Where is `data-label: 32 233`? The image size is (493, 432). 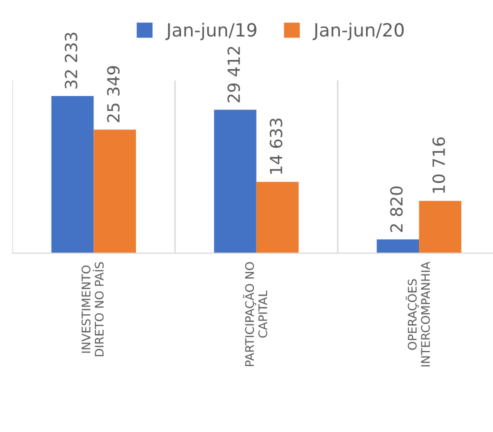
data-label: 32 233 is located at coordinates (71, 60).